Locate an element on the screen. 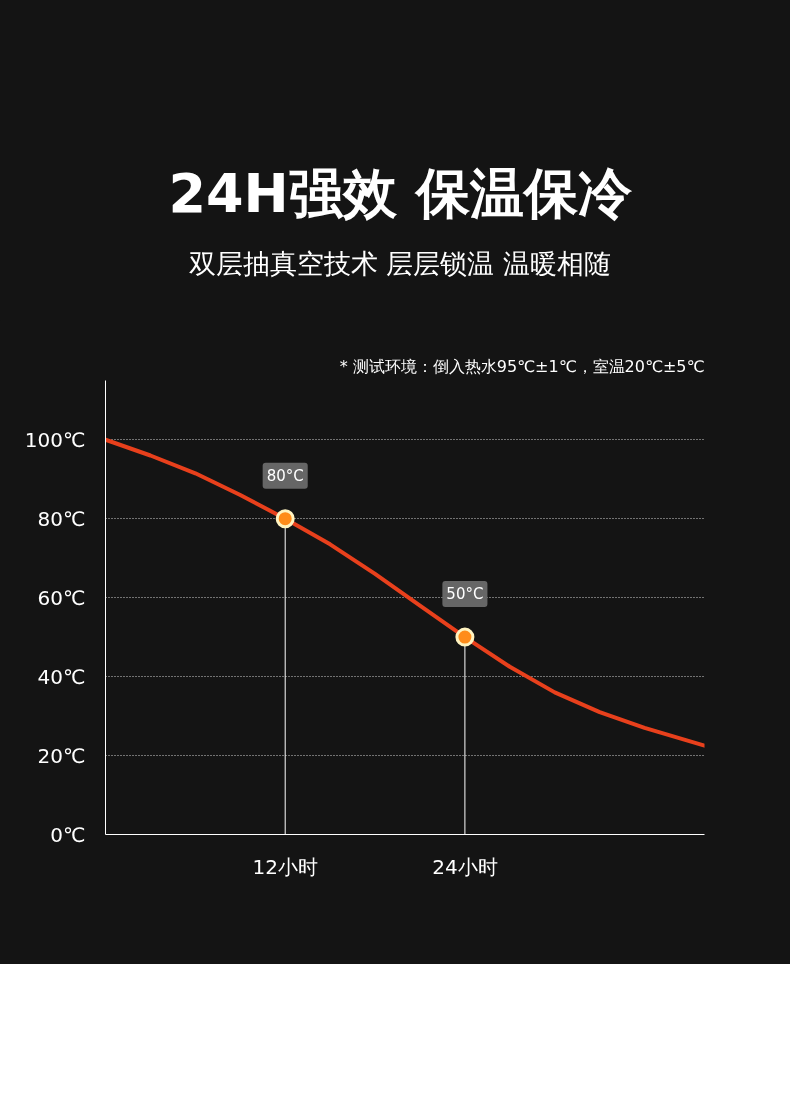  y-tick-label: 80℃ is located at coordinates (61, 518).